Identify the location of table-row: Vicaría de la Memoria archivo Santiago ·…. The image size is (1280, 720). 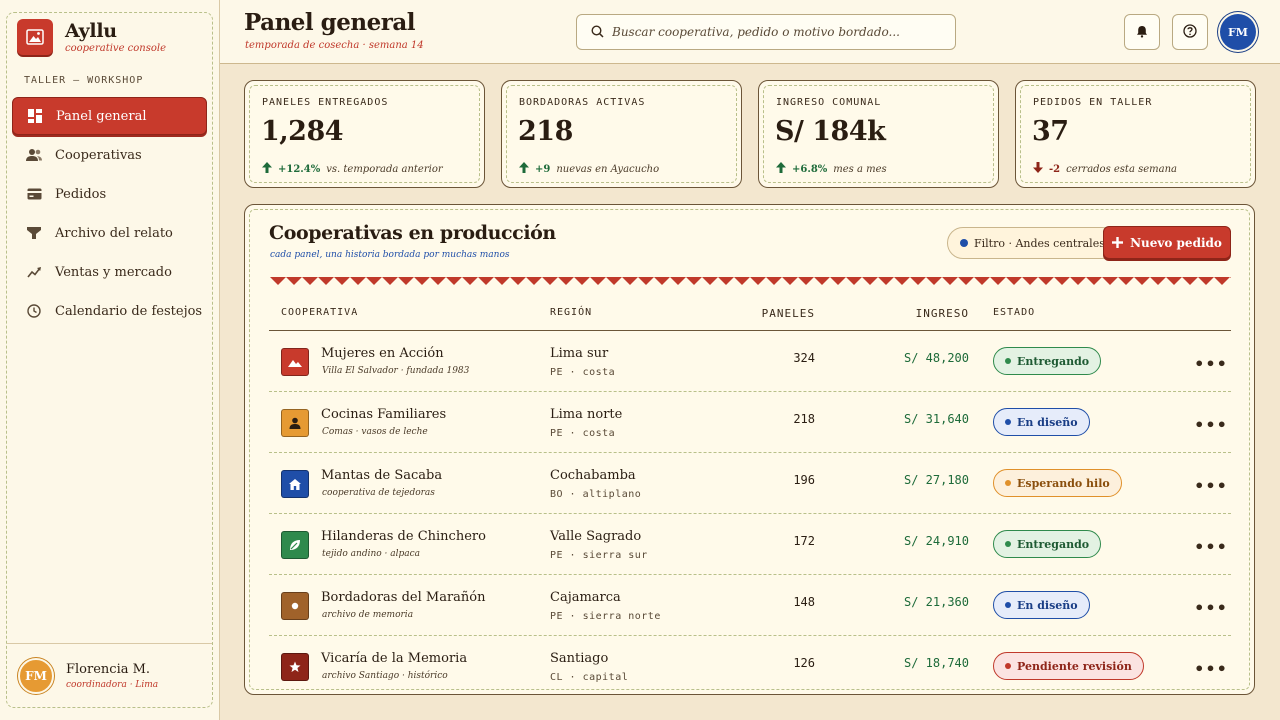
(750, 665).